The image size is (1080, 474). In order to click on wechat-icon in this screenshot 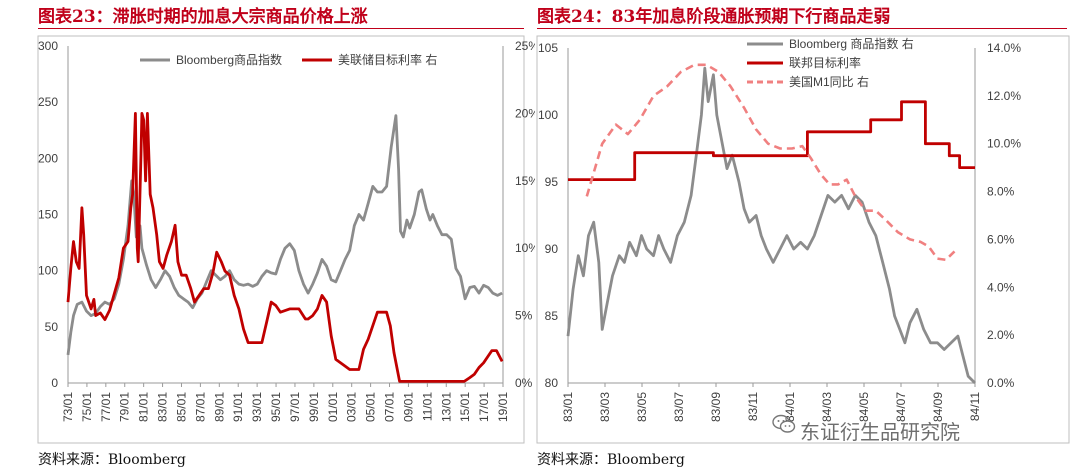, I will do `click(784, 423)`.